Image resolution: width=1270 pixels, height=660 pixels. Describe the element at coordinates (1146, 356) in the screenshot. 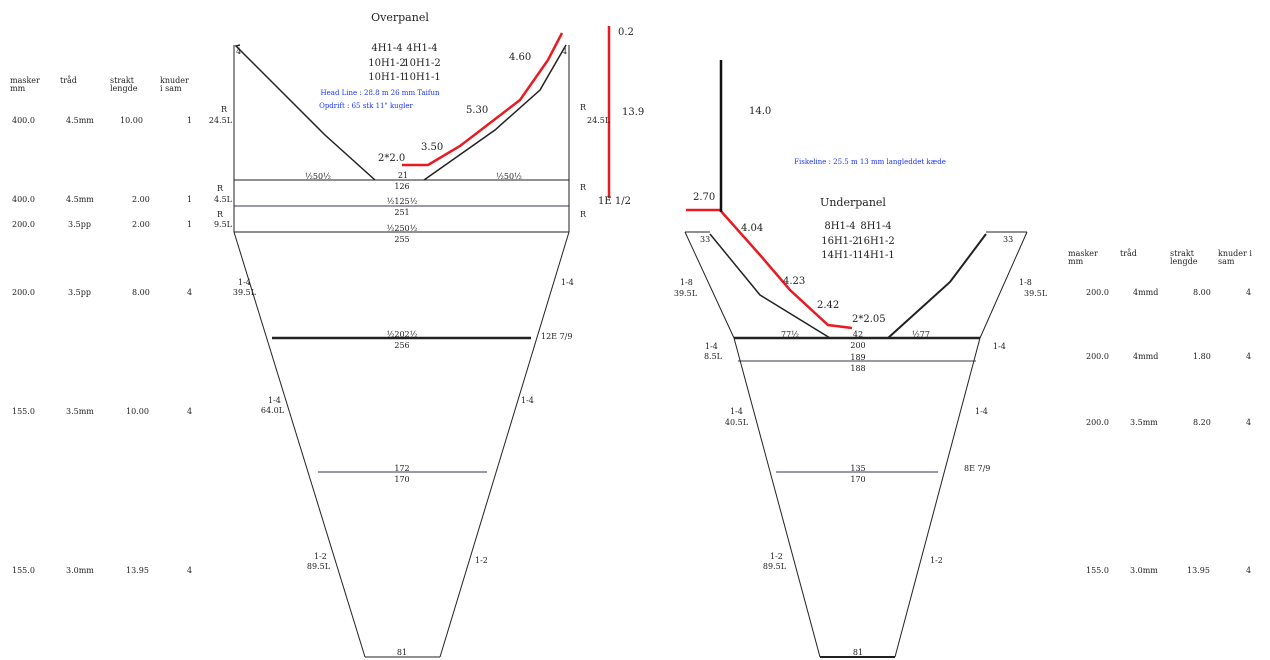

I see `underpanel-spec-row2-trad: 4mmd` at that location.